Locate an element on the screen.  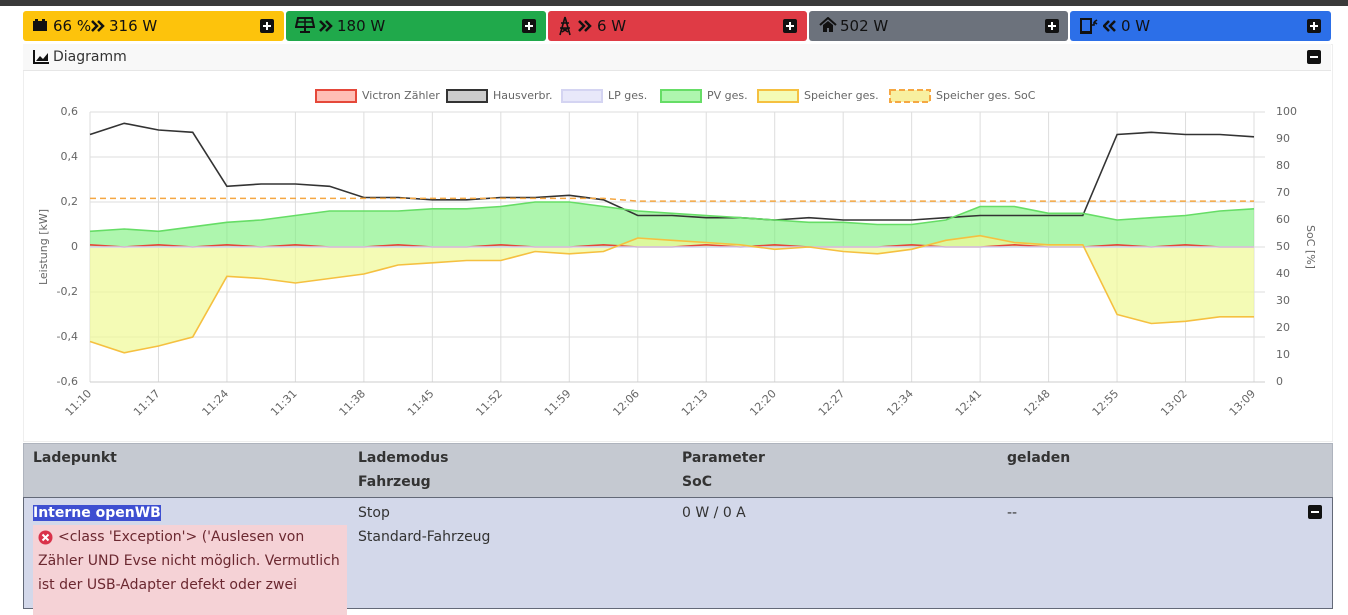
y2-tick-label: 10 is located at coordinates (1283, 354).